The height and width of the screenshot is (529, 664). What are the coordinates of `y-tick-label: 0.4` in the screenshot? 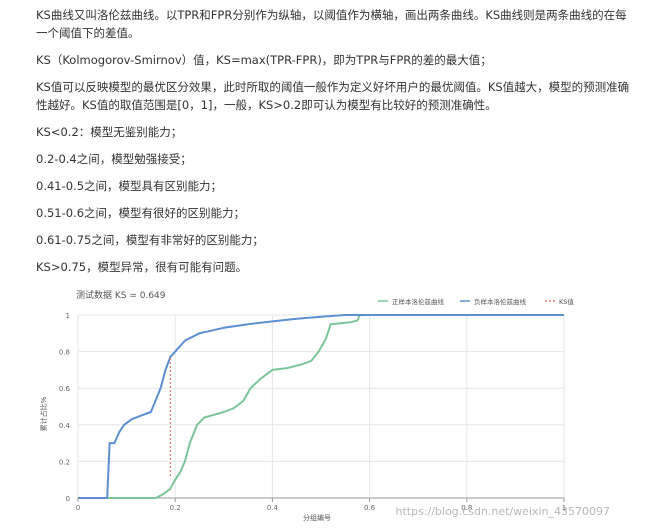 It's located at (65, 426).